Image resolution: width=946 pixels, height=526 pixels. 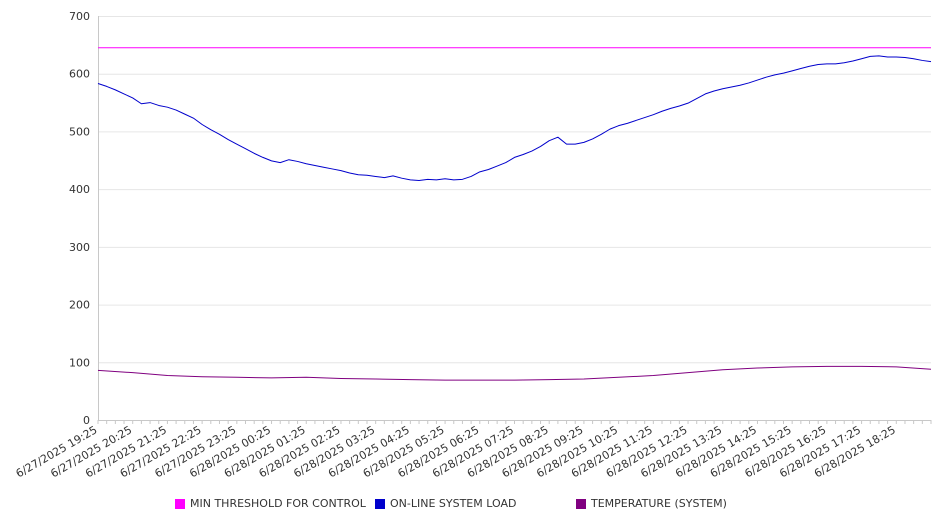 I want to click on legend-item-min-threshold: MIN THRESHOLD FOR CONTROL, so click(x=270, y=503).